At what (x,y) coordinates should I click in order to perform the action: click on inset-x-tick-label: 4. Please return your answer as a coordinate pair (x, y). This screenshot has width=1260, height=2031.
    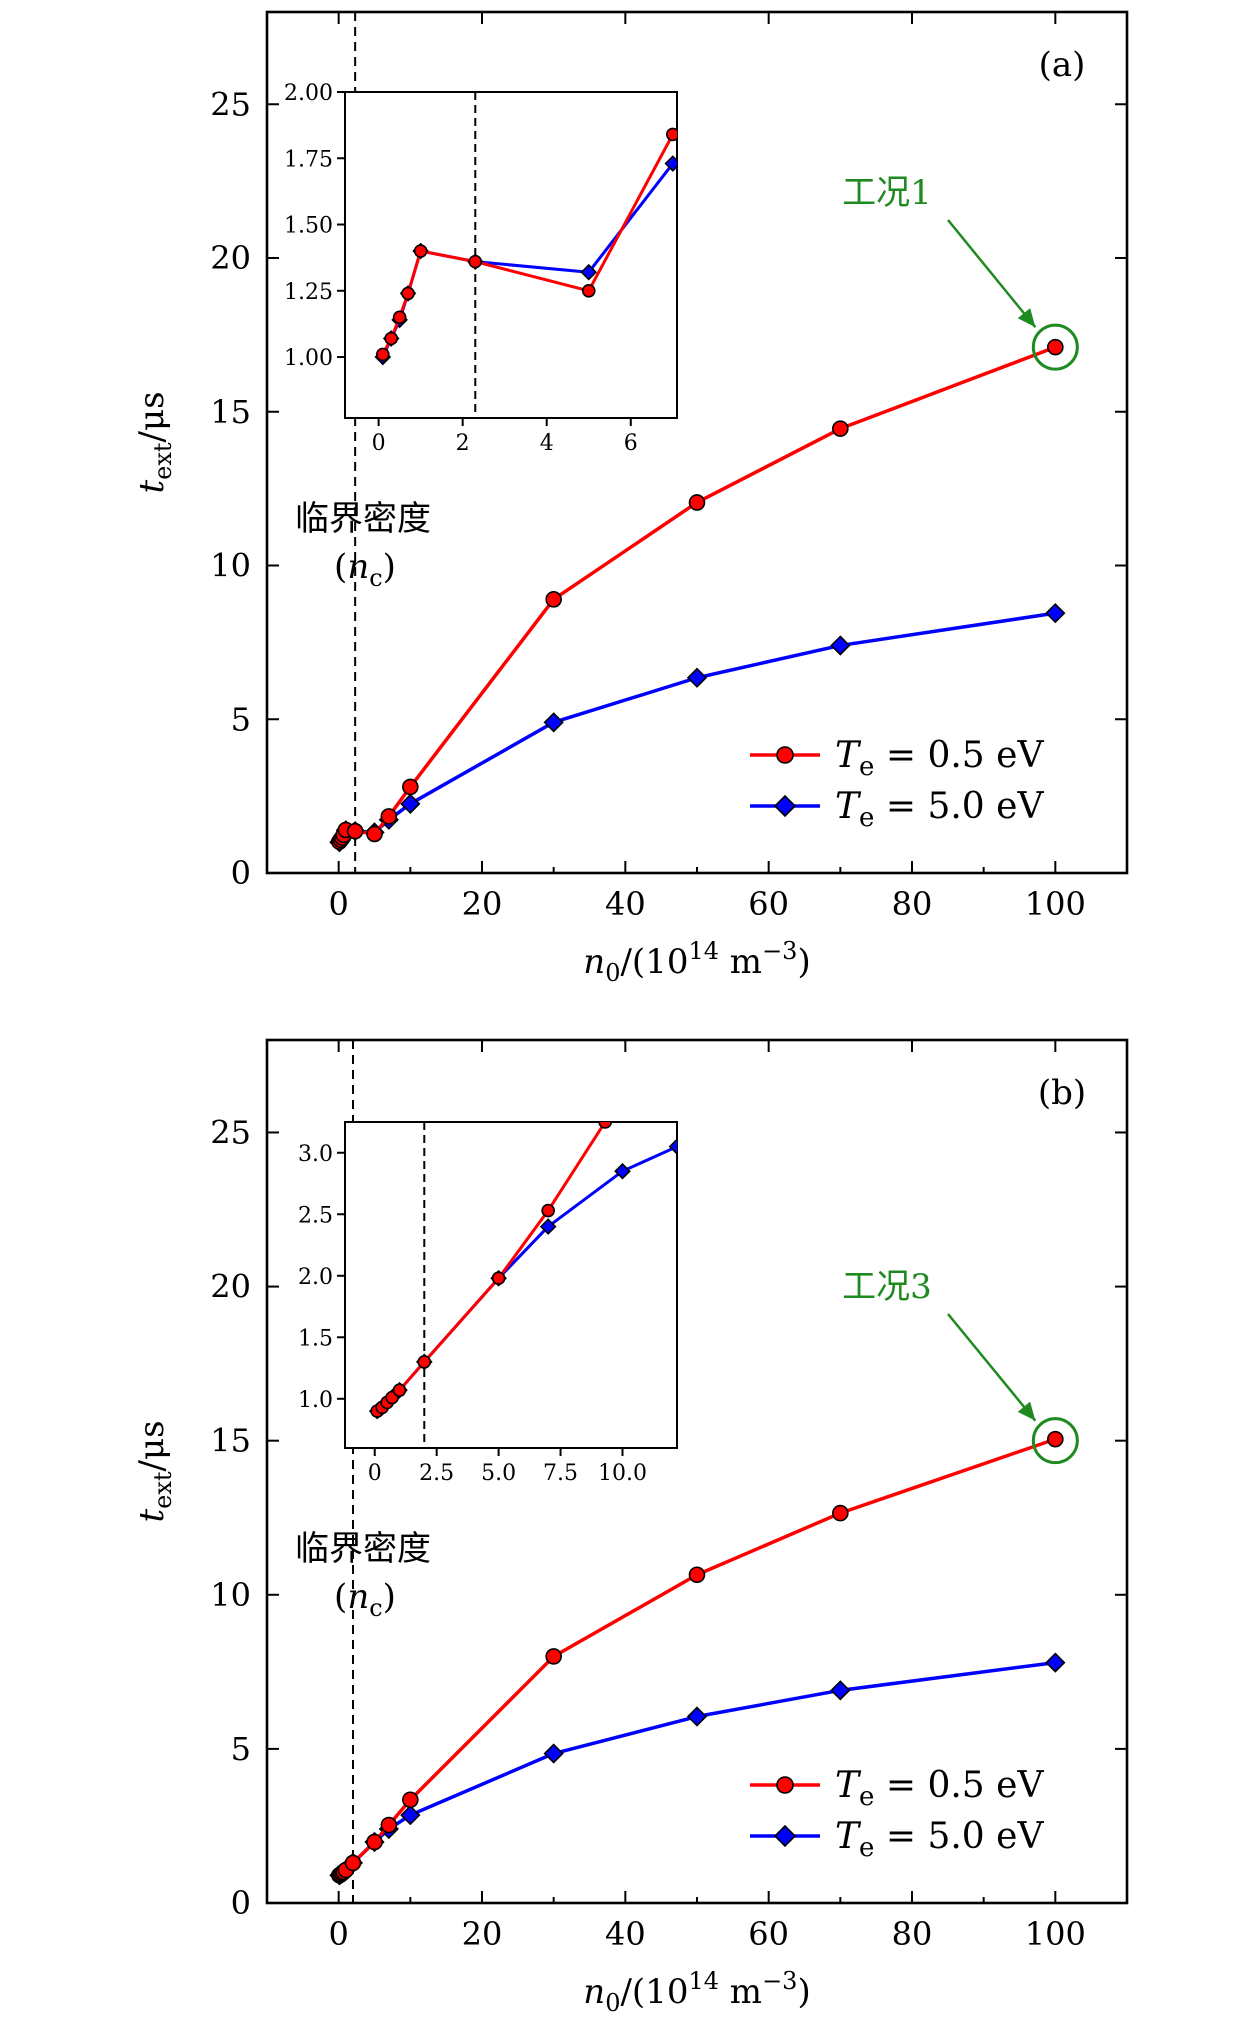
    Looking at the image, I should click on (547, 443).